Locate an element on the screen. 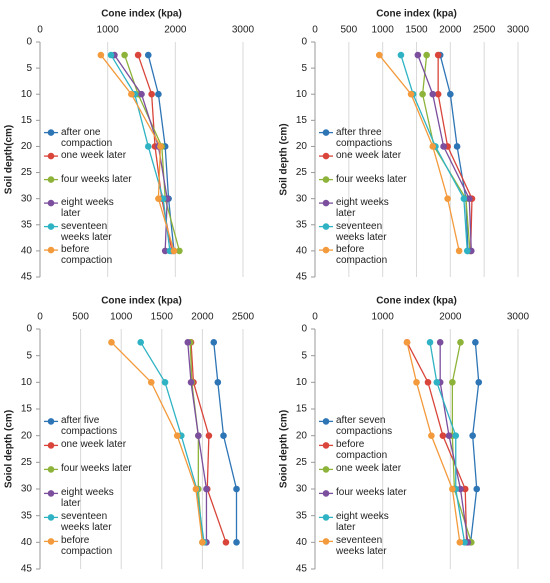 The height and width of the screenshot is (583, 550). y-axis-title: Soiol depth (cm) is located at coordinates (9, 449).